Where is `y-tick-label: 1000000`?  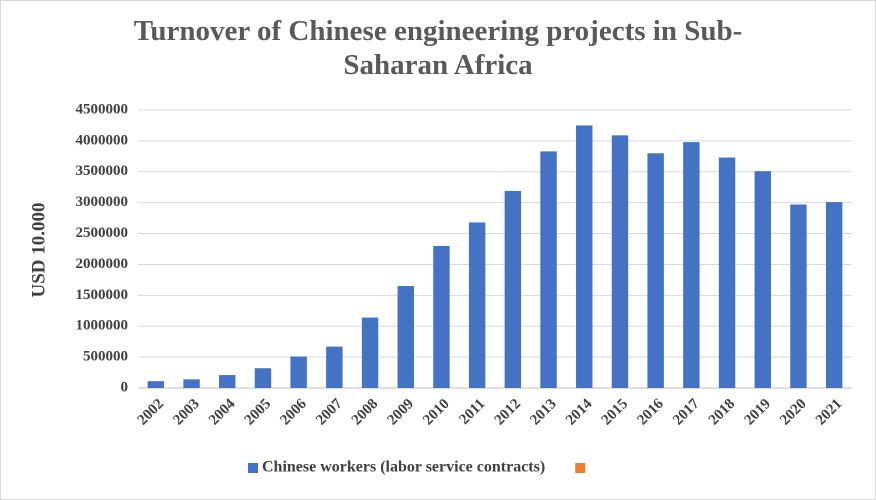 y-tick-label: 1000000 is located at coordinates (102, 326).